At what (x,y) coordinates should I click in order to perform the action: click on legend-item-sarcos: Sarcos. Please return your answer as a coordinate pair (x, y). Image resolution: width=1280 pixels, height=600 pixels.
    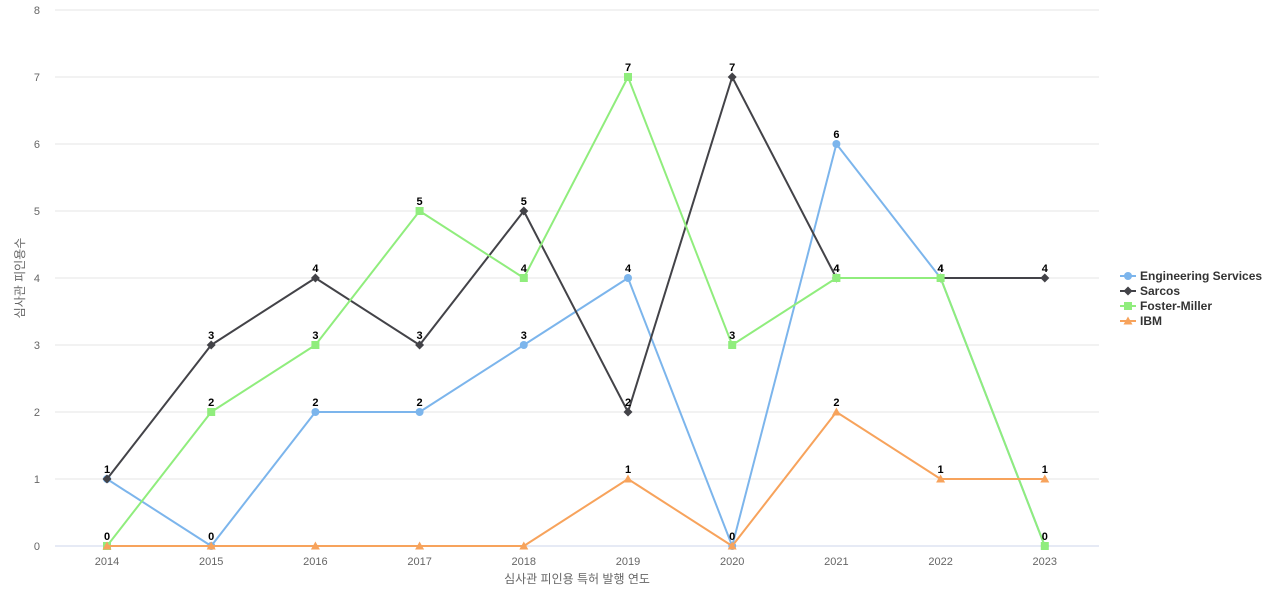
    Looking at the image, I should click on (1150, 291).